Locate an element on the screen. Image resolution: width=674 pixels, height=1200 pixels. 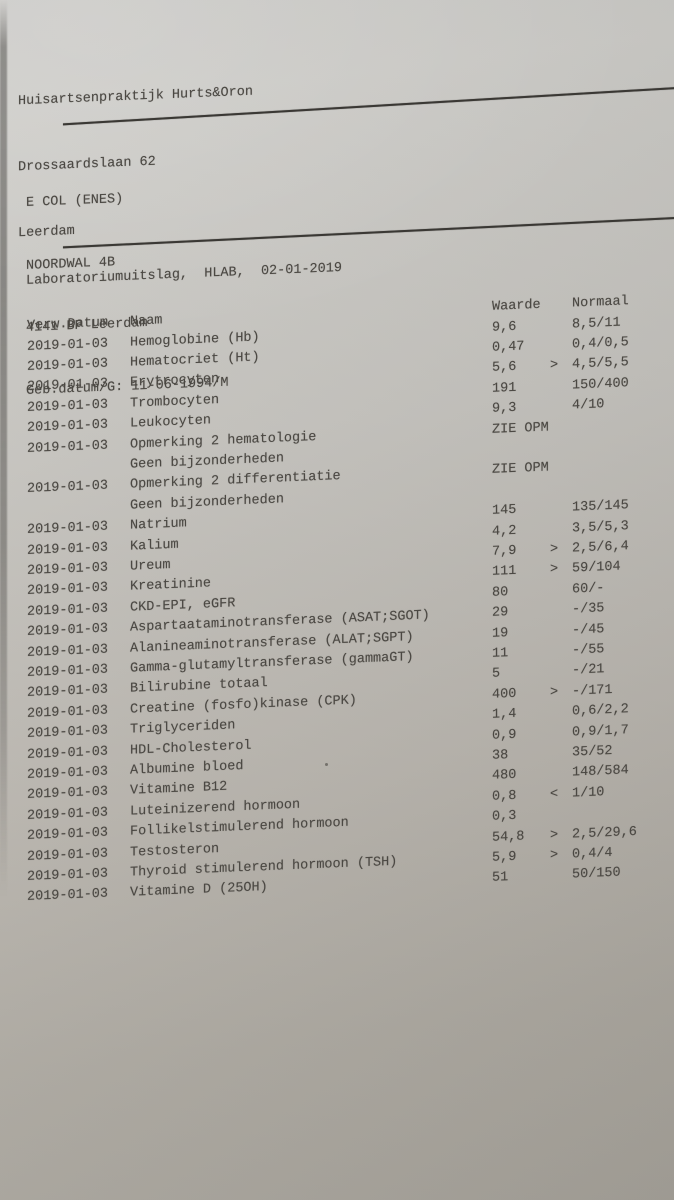
row-value: 400 is located at coordinates (504, 694).